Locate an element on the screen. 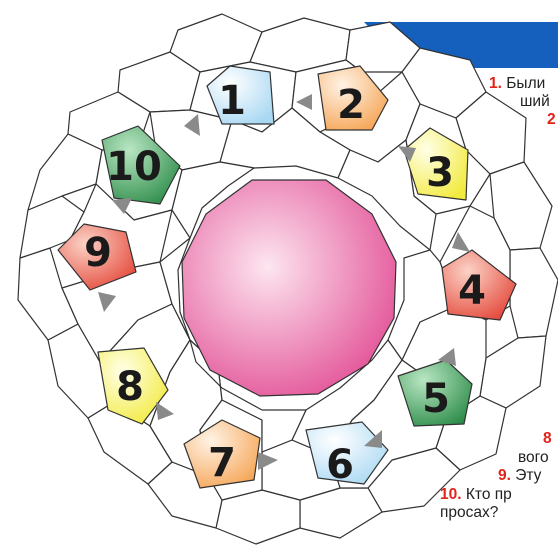 The width and height of the screenshot is (558, 556). cell-number: 2 is located at coordinates (351, 105).